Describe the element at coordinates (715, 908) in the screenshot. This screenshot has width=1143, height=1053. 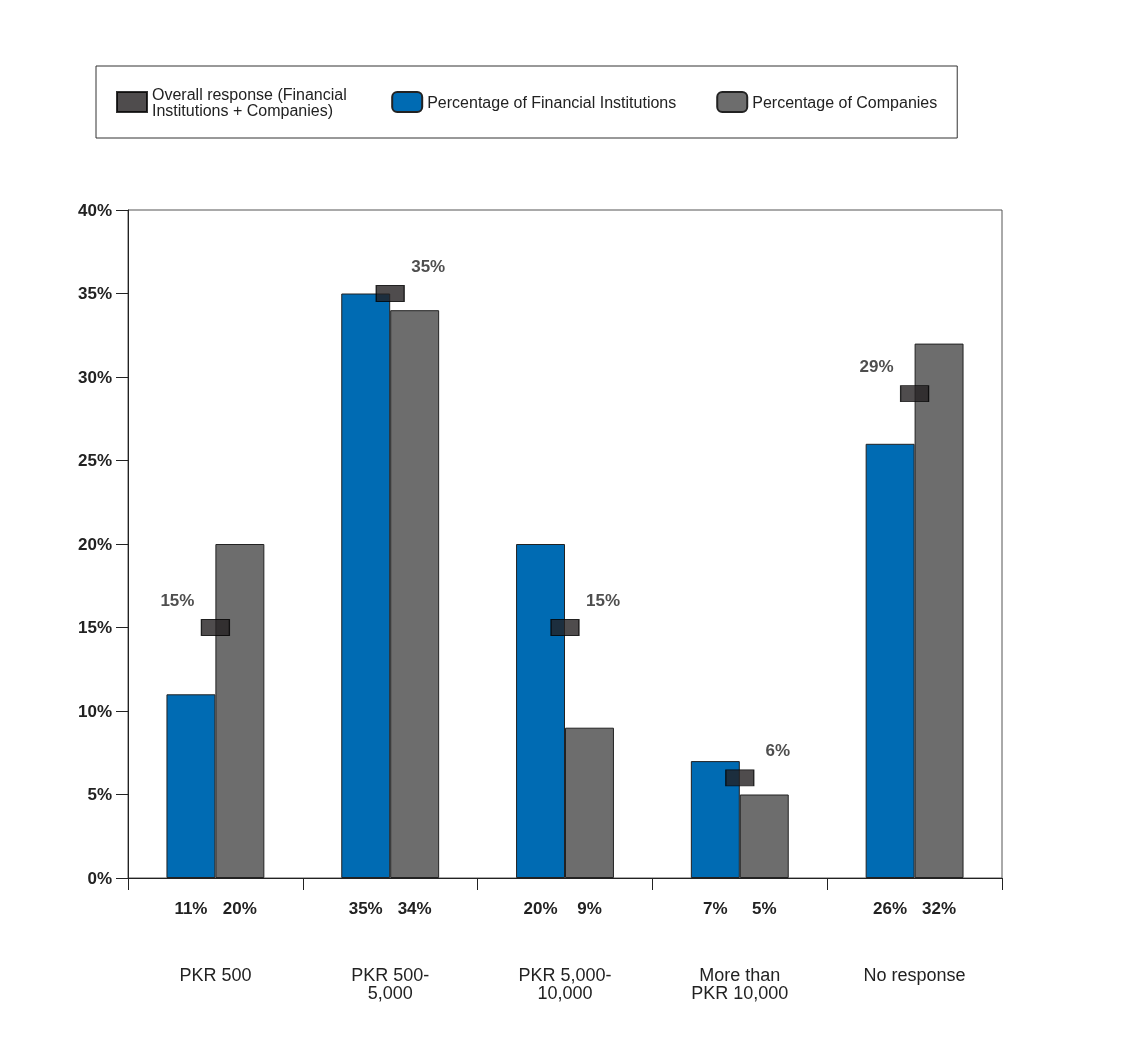
I see `data-label: 7%` at that location.